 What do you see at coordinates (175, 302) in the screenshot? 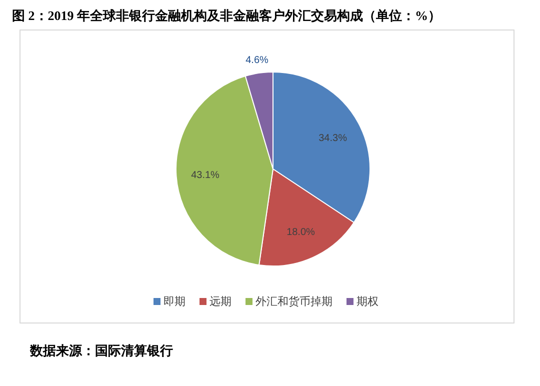
I see `legend-label: 即期` at bounding box center [175, 302].